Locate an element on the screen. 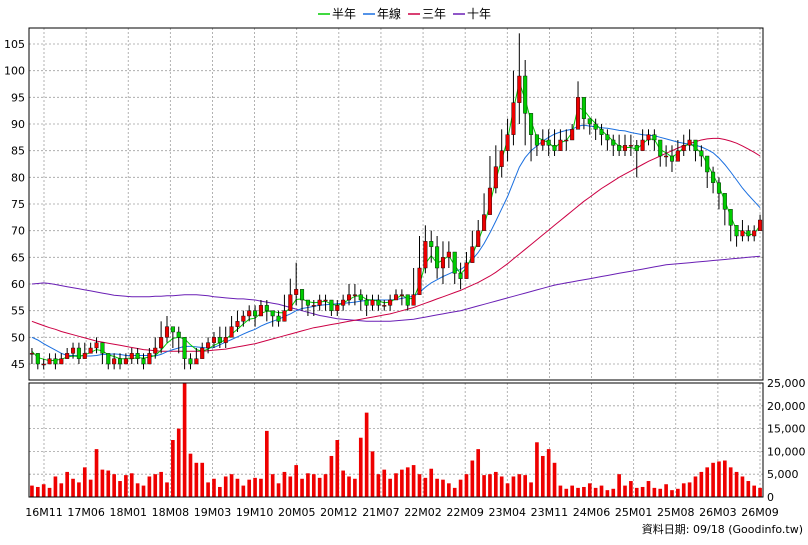 The width and height of the screenshot is (808, 545). volume-tick-label-4: 20,000 is located at coordinates (786, 406).